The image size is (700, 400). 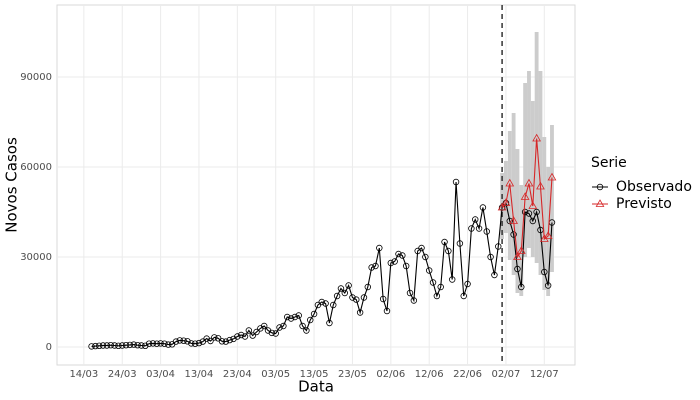 What do you see at coordinates (316, 387) in the screenshot?
I see `x-axis-title: Data` at bounding box center [316, 387].